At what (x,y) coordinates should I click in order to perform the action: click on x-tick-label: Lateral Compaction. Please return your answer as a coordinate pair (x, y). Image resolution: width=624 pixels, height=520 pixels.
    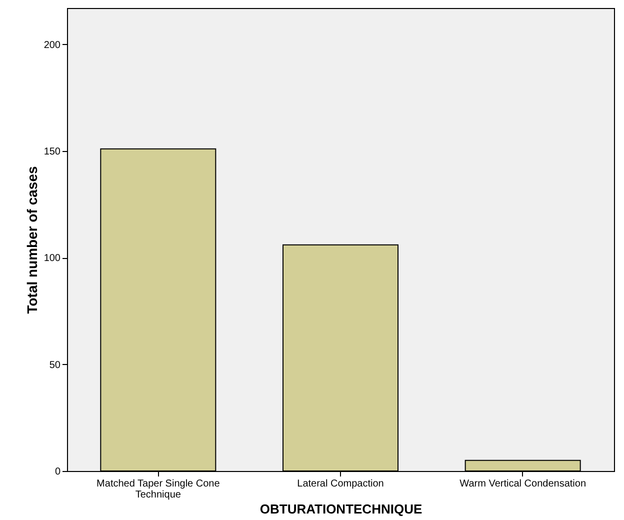
    Looking at the image, I should click on (340, 484).